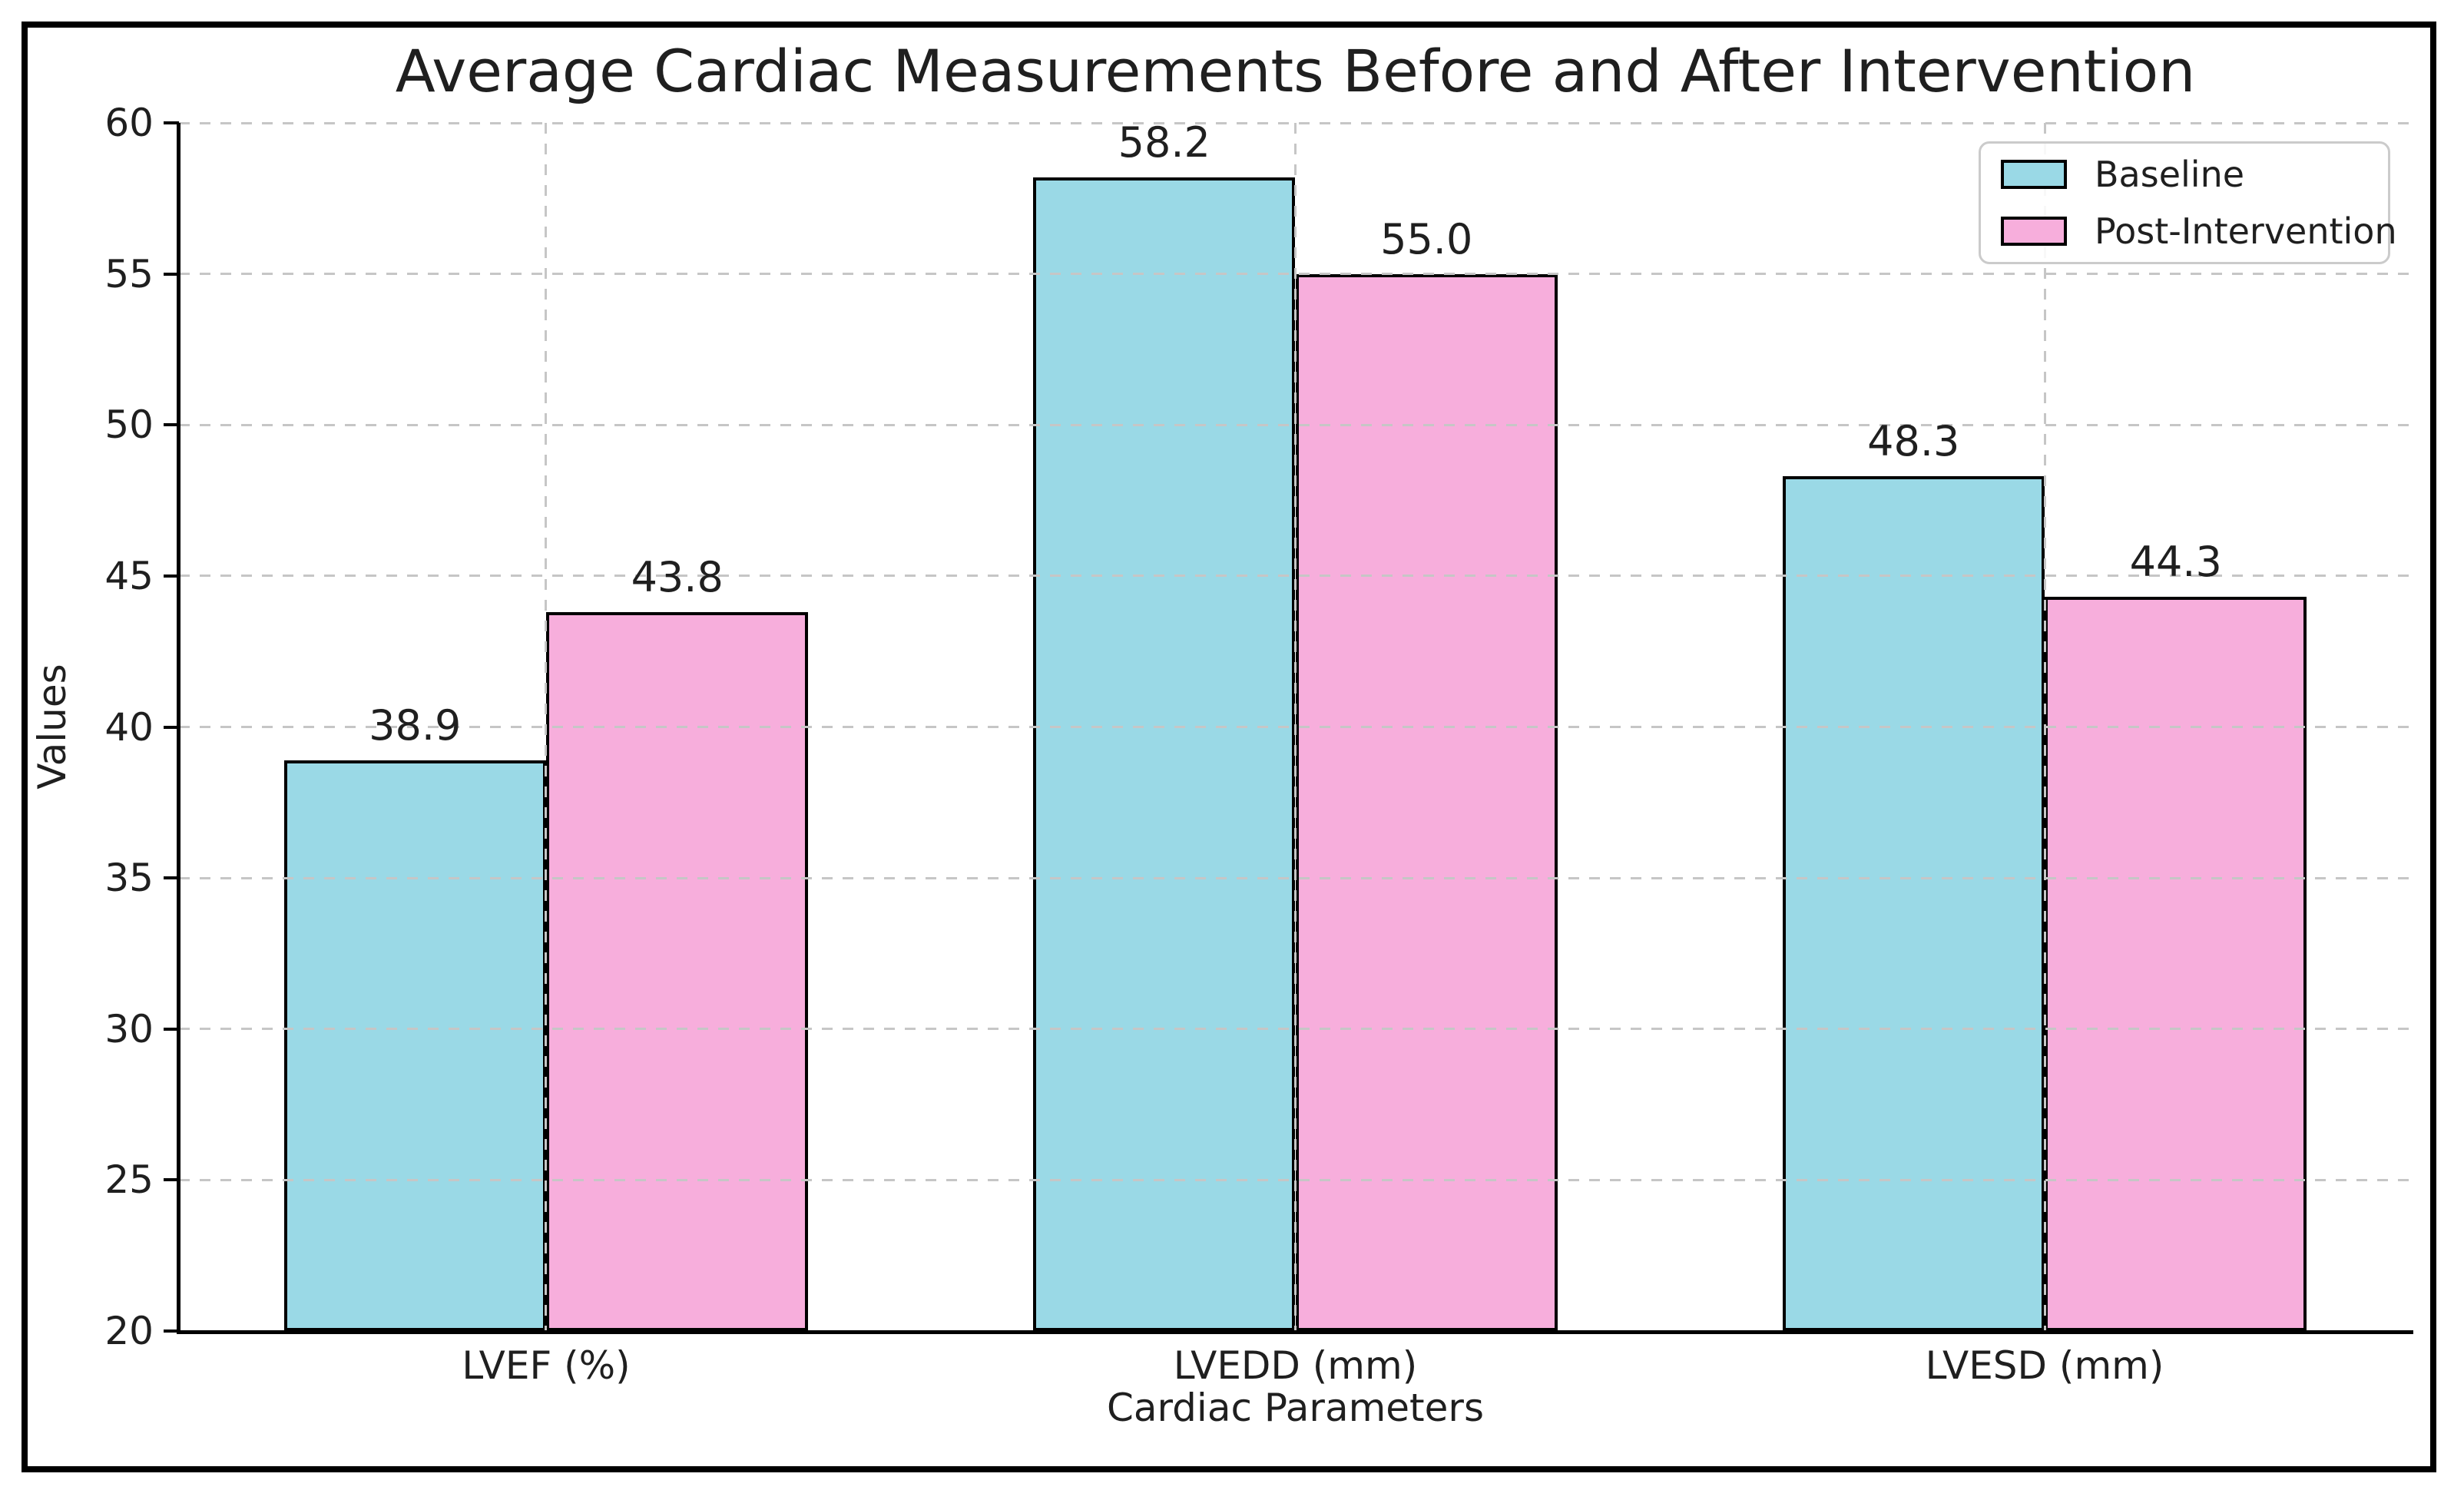 This screenshot has width=2464, height=1500. What do you see at coordinates (2045, 1365) in the screenshot?
I see `x-tick-label: LVESD (mm)` at bounding box center [2045, 1365].